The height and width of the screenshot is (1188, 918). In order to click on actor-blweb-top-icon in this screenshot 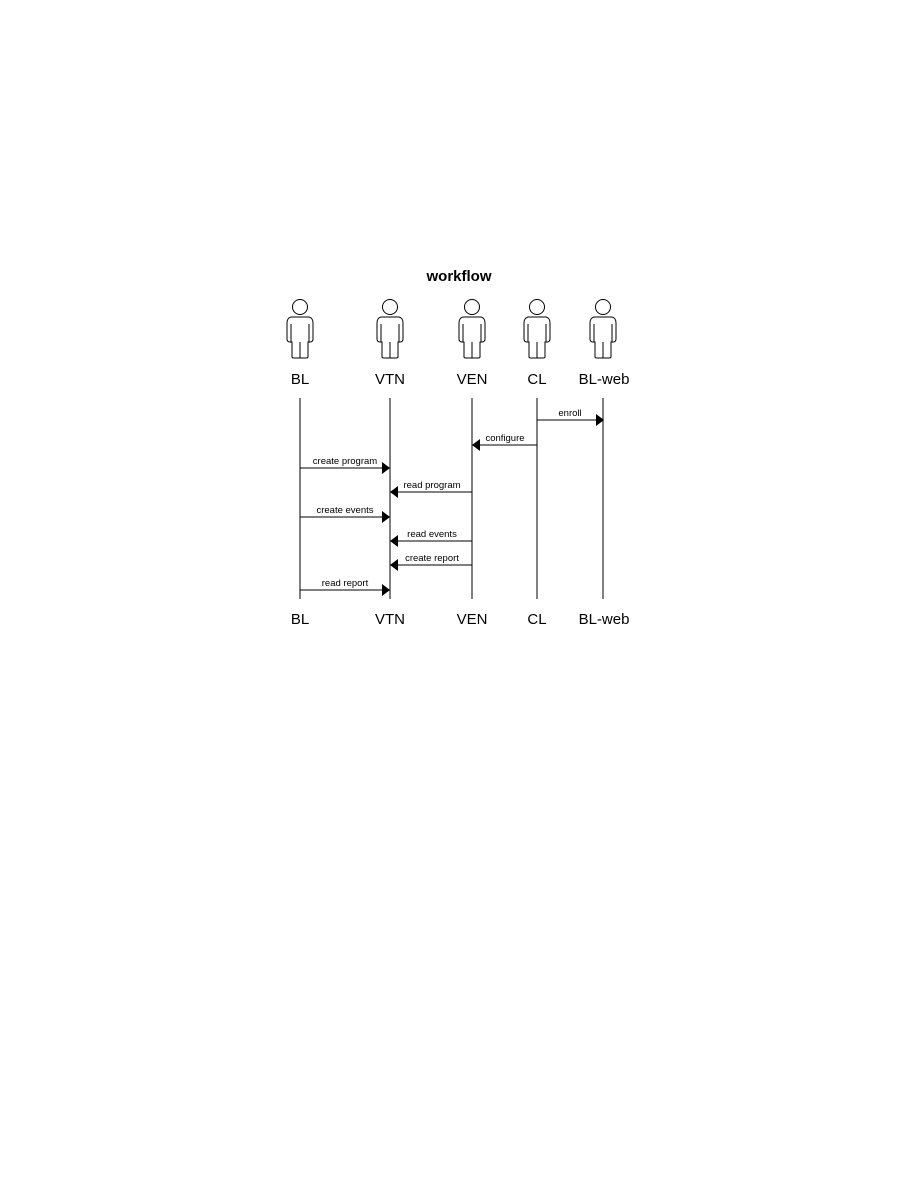, I will do `click(603, 329)`.